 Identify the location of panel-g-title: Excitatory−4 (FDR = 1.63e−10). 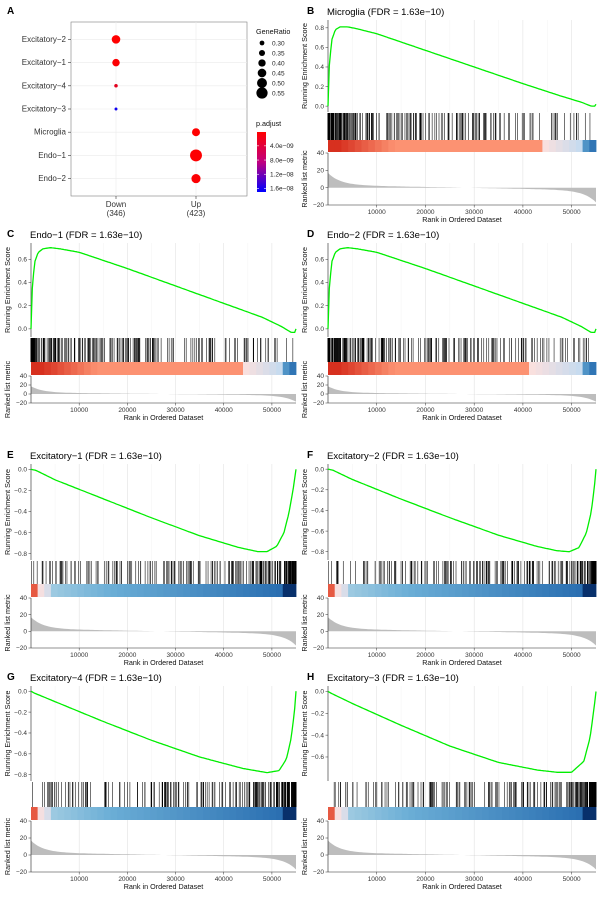
(96, 678).